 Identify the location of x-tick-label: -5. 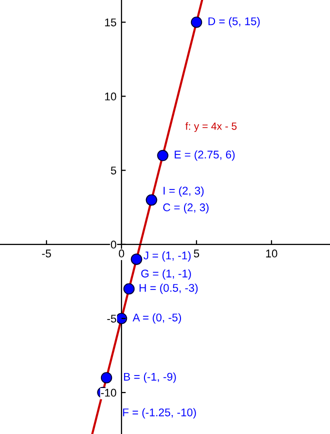
(46, 254).